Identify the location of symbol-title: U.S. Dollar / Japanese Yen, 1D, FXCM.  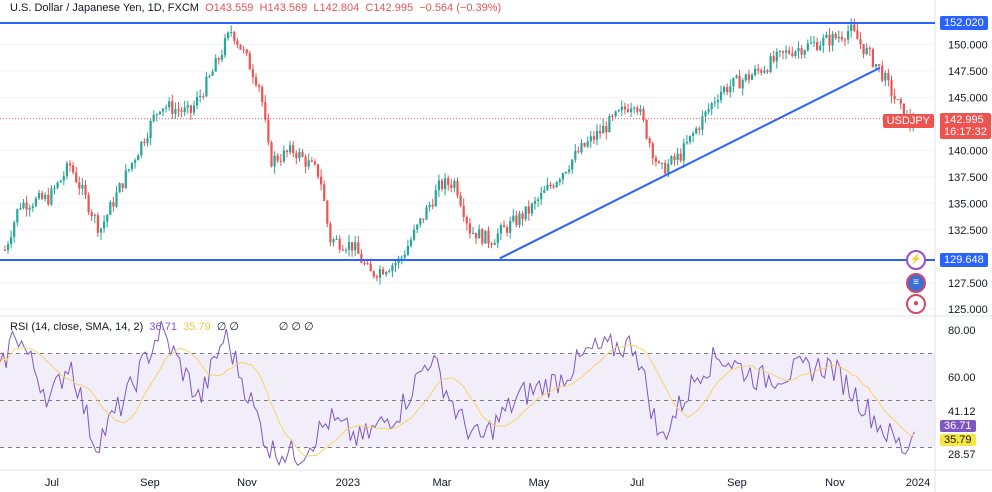
(104, 8).